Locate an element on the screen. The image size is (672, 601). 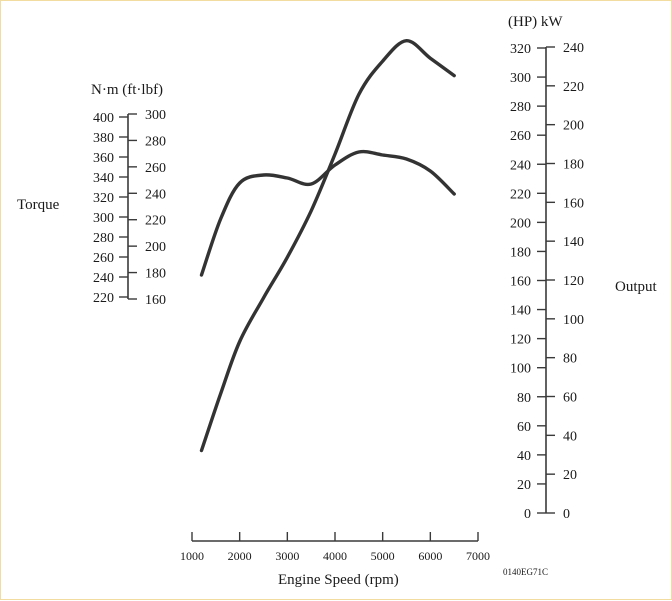
x-tick-label: 6000 is located at coordinates (430, 556).